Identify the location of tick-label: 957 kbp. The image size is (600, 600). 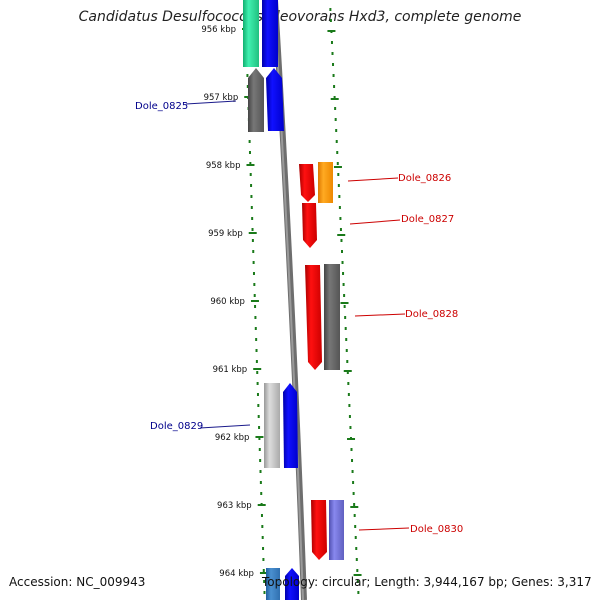
(221, 98).